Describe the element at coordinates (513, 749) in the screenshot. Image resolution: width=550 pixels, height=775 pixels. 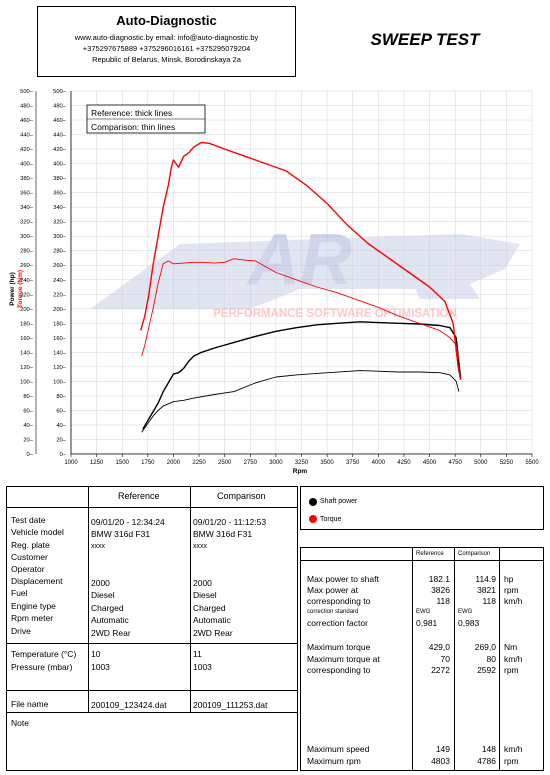
I see `max-speed-unit: km/h` at that location.